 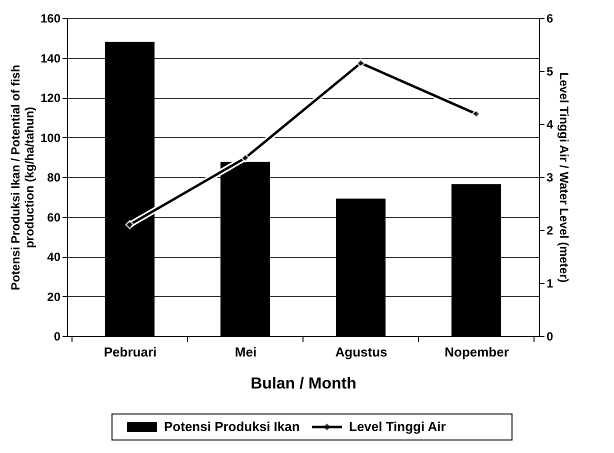 I want to click on x-tick-label: Mei, so click(x=245, y=352).